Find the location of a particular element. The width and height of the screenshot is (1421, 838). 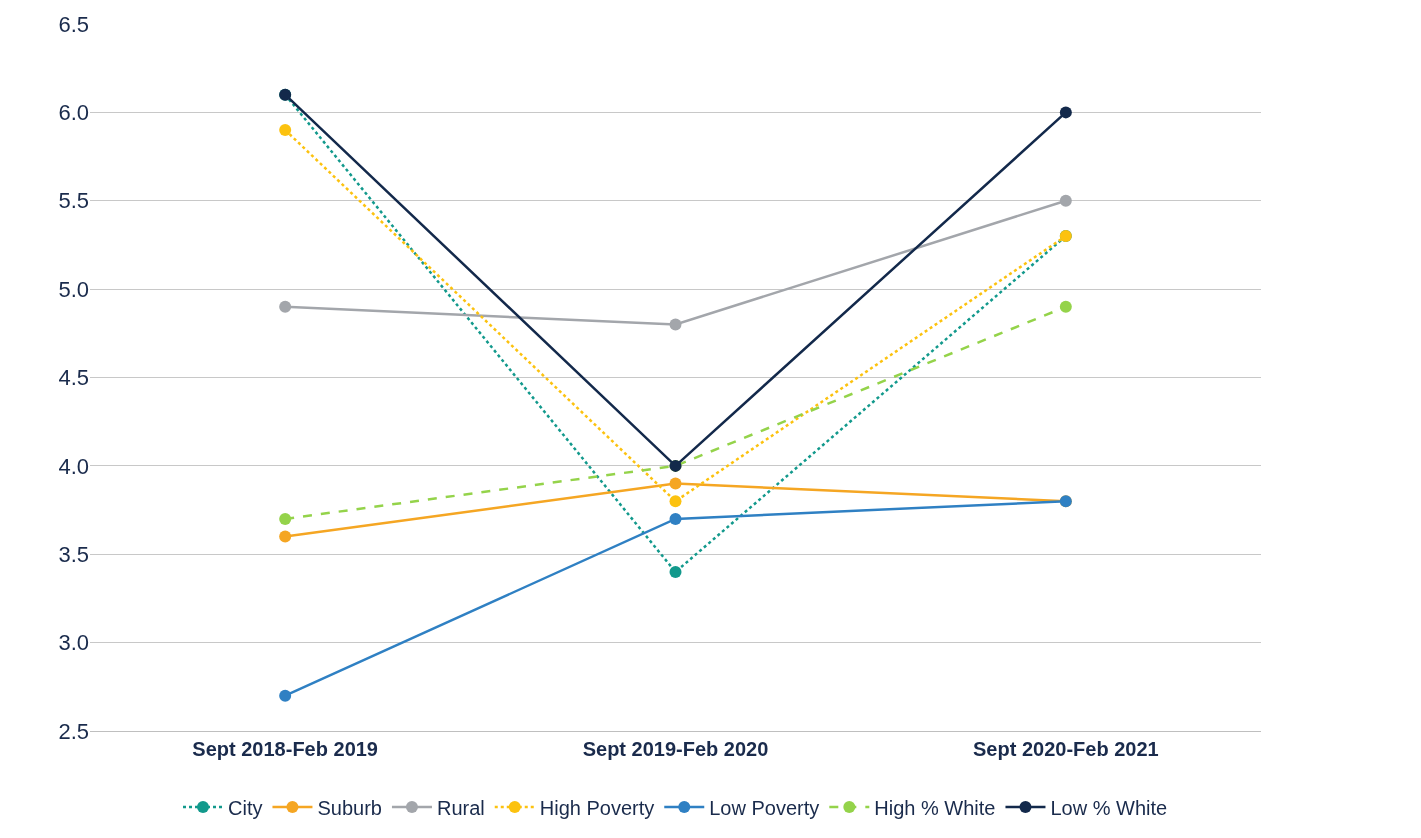

x-tick-label: Sept 2019-Feb 2020 is located at coordinates (675, 749).